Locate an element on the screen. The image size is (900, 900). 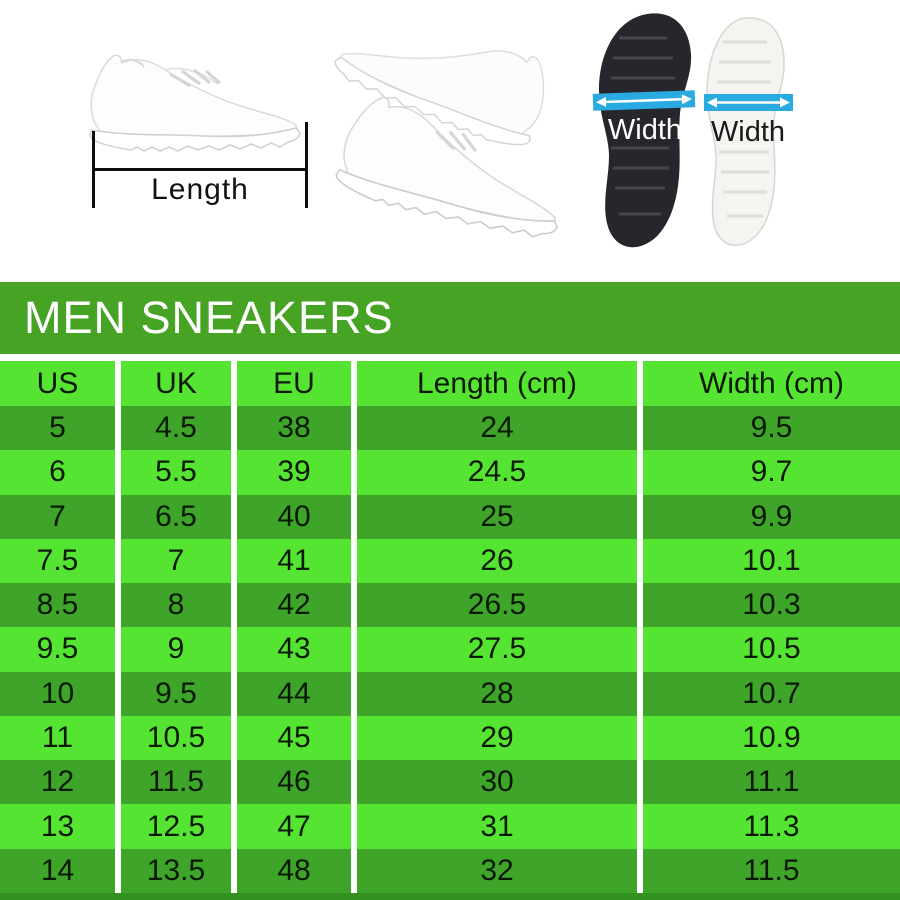
table-cell: 10.9 is located at coordinates (771, 738).